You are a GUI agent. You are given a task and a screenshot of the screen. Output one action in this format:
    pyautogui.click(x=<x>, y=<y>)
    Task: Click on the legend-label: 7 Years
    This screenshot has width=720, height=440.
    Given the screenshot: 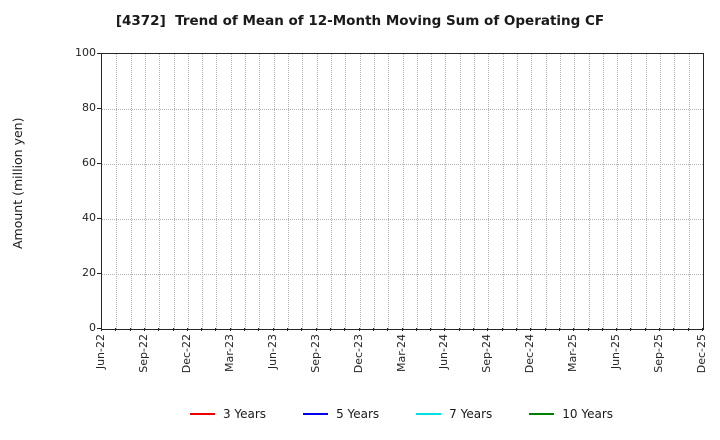 What is the action you would take?
    pyautogui.click(x=471, y=414)
    